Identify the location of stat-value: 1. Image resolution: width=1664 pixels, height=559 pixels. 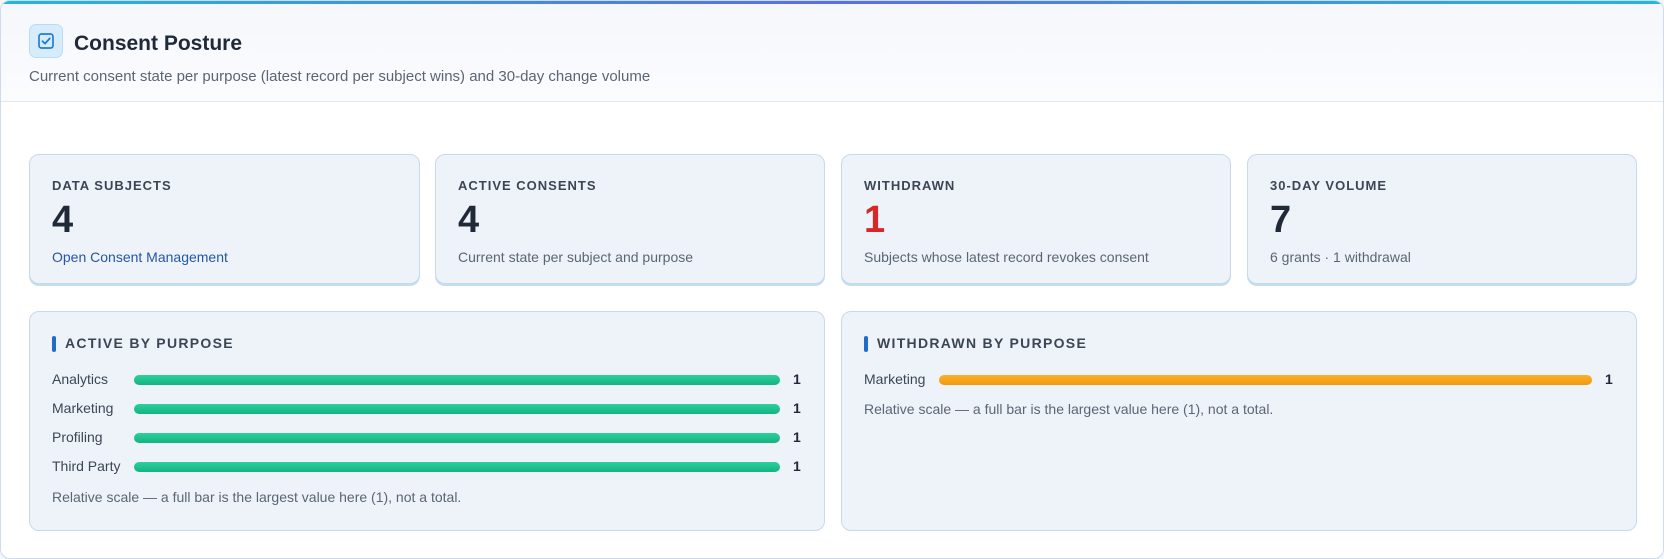
(875, 220).